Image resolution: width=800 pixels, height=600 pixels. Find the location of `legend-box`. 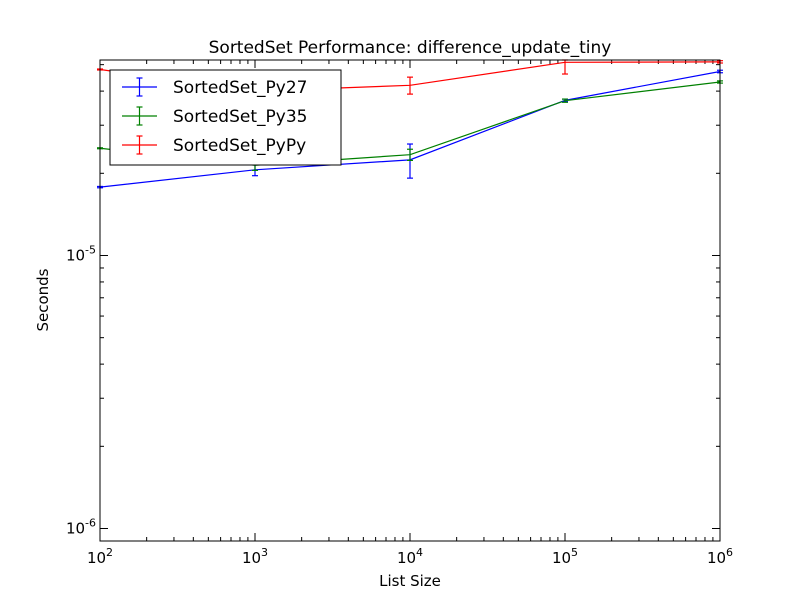

legend-box is located at coordinates (225, 117).